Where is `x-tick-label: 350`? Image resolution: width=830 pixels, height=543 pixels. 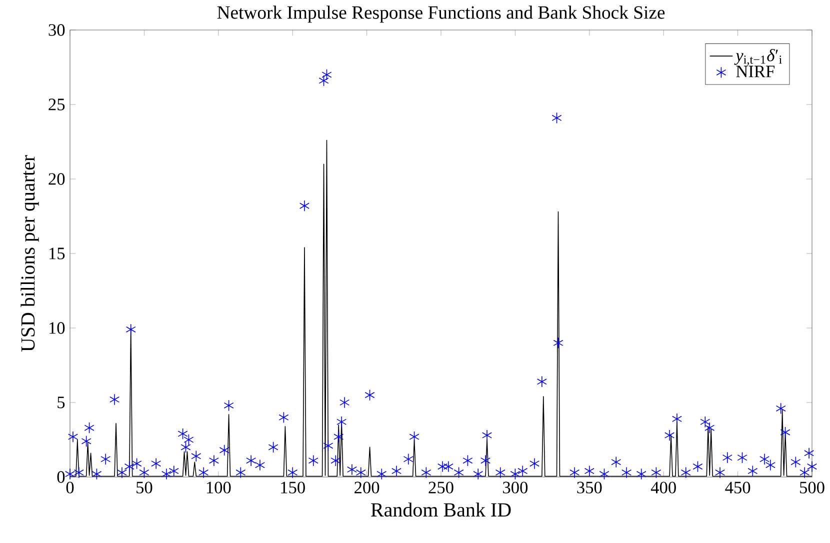
x-tick-label: 350 is located at coordinates (589, 488).